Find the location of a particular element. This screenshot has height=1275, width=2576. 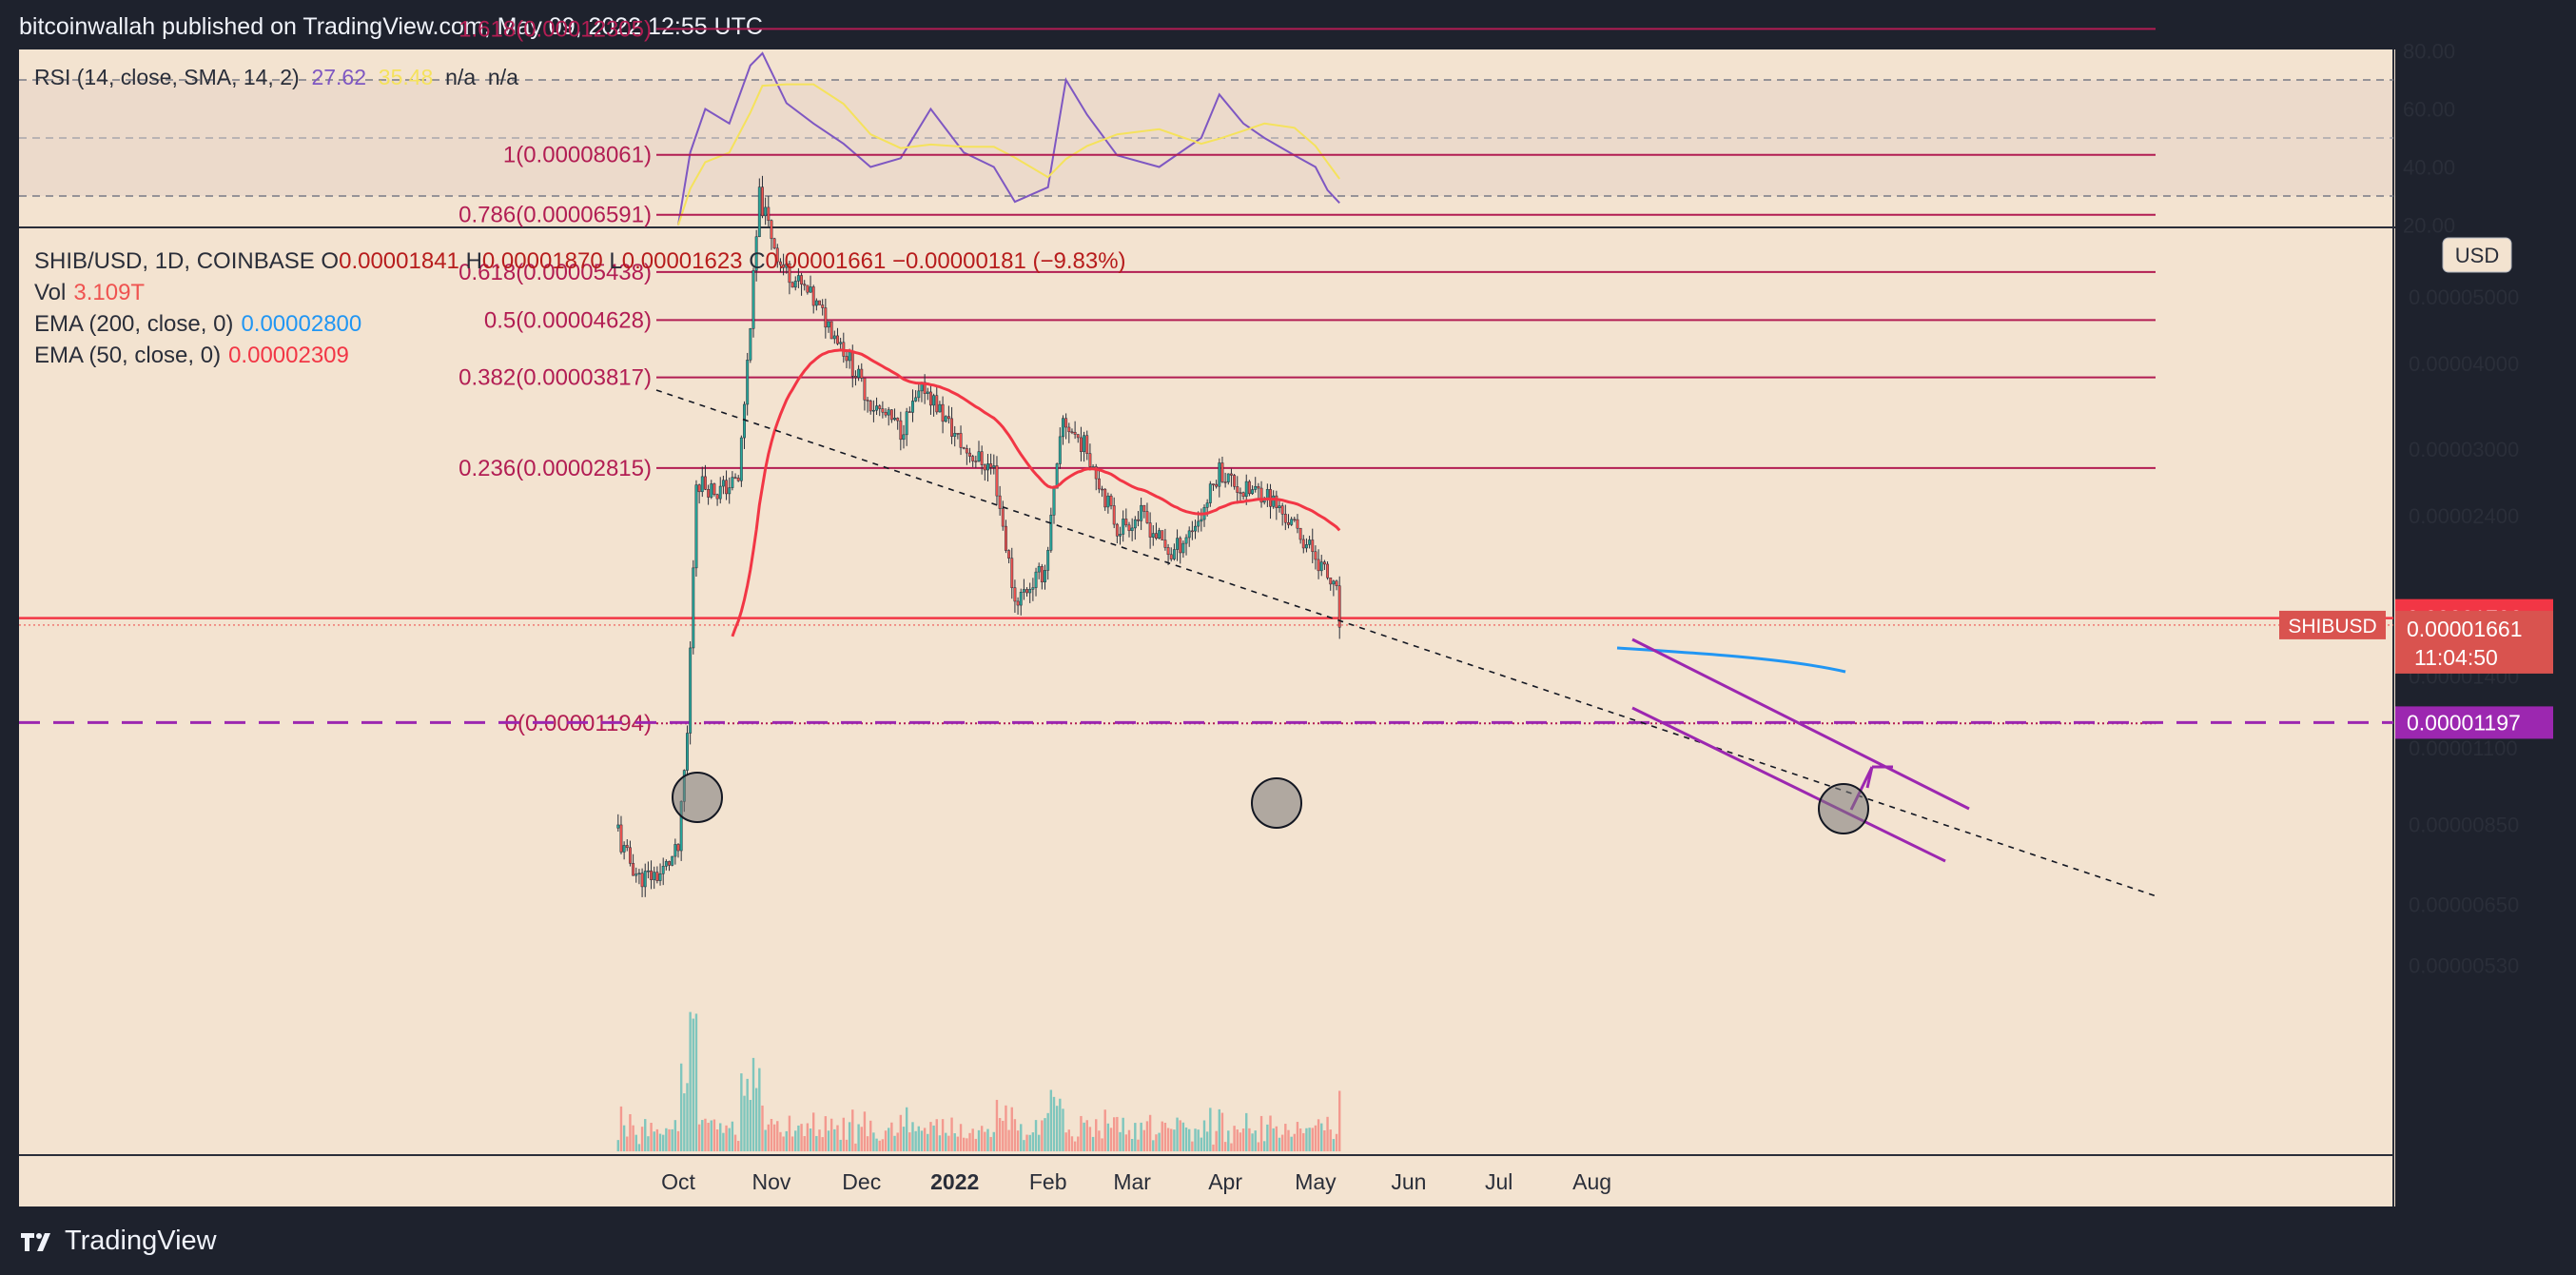

time-axis-label: Feb is located at coordinates (1048, 1181).